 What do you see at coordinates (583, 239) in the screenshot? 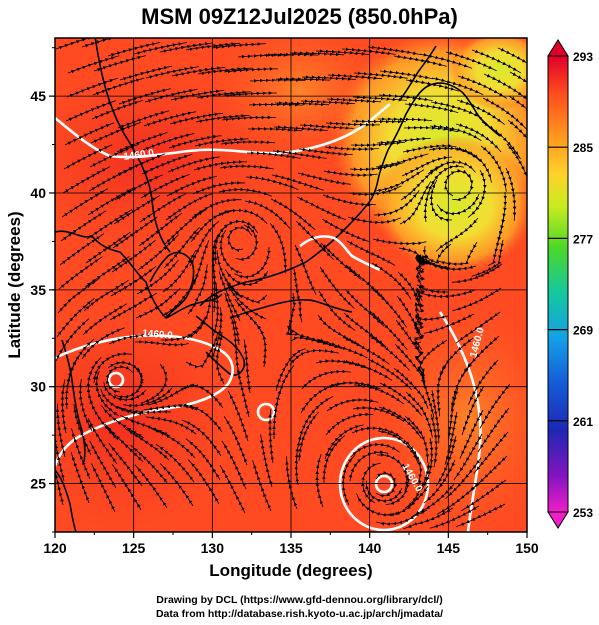
I see `colorbar-tick-label: 277` at bounding box center [583, 239].